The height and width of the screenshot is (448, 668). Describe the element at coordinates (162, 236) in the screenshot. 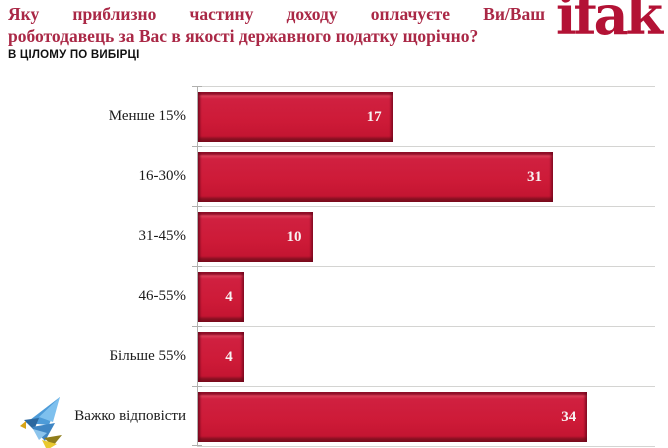

I see `category-label: 31-45%` at that location.